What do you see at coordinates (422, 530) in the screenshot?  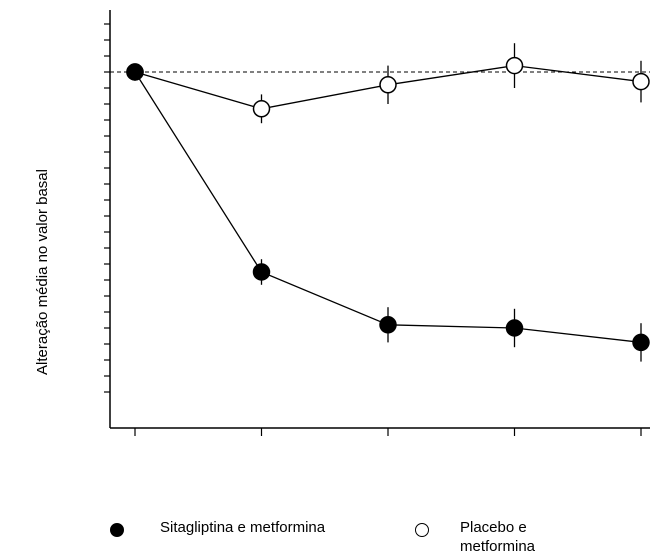 I see `legend-marker-open-circle` at bounding box center [422, 530].